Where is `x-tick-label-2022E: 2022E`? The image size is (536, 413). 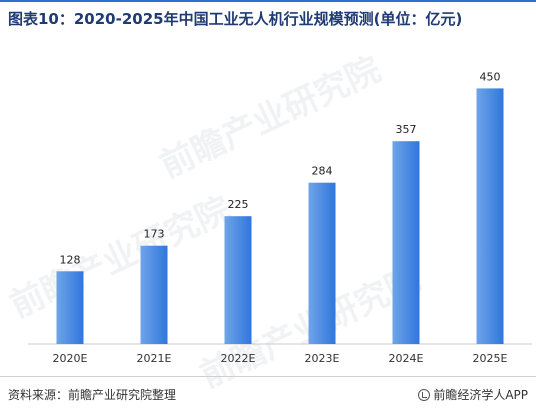 x-tick-label-2022E: 2022E is located at coordinates (238, 358).